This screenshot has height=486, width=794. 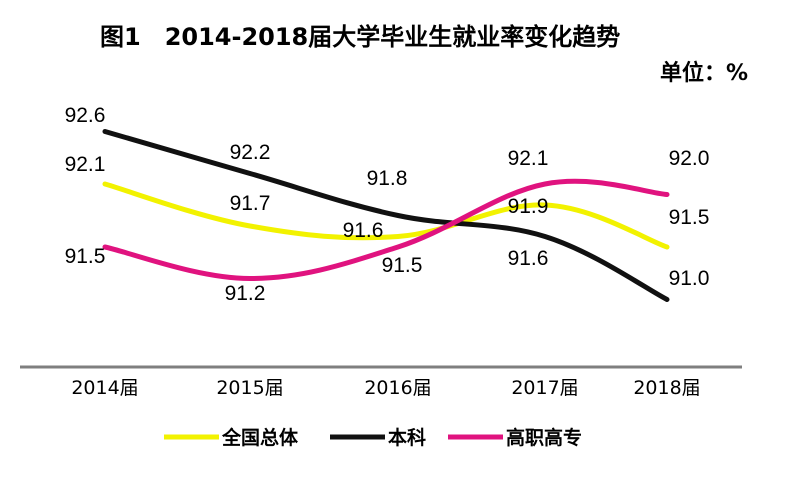 What do you see at coordinates (689, 278) in the screenshot?
I see `data-label: 91.0` at bounding box center [689, 278].